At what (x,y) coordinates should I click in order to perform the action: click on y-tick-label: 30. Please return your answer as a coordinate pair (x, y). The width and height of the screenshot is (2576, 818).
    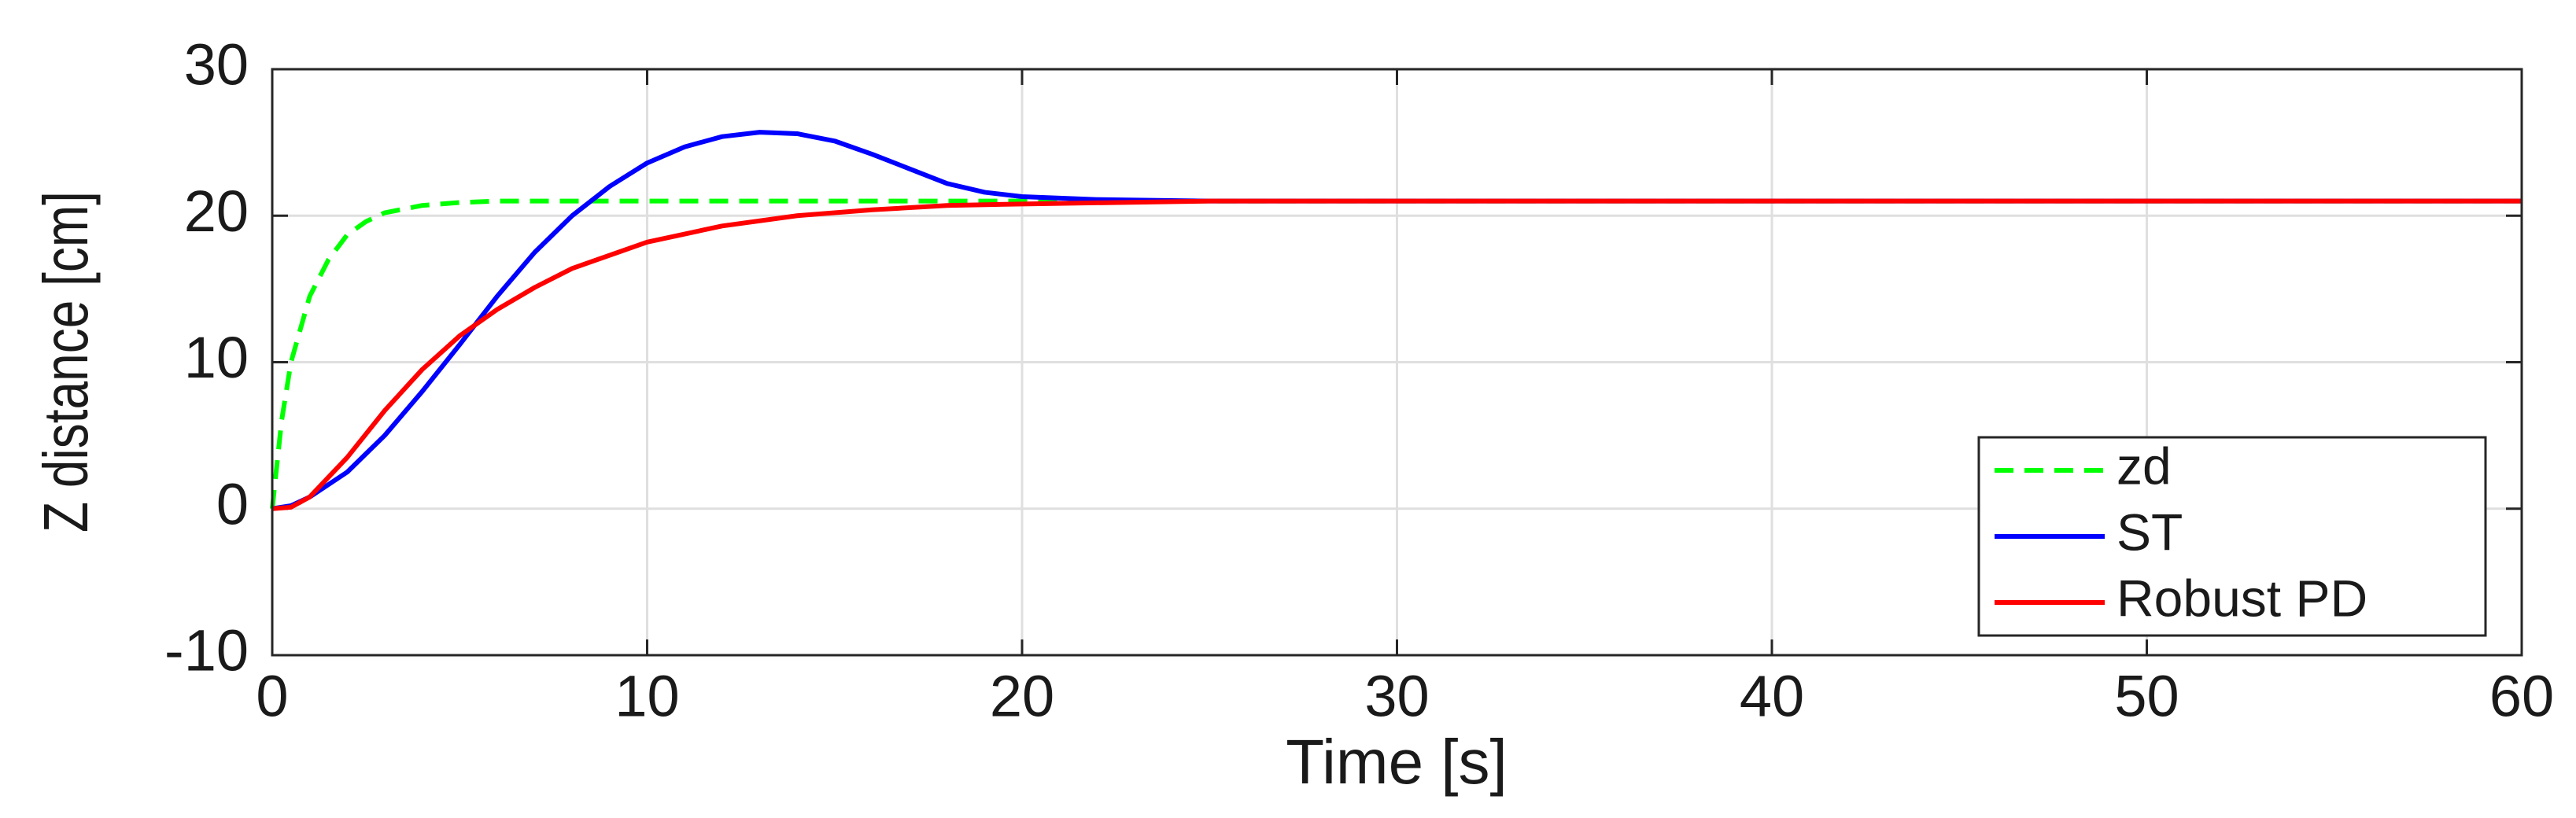
    Looking at the image, I should click on (216, 65).